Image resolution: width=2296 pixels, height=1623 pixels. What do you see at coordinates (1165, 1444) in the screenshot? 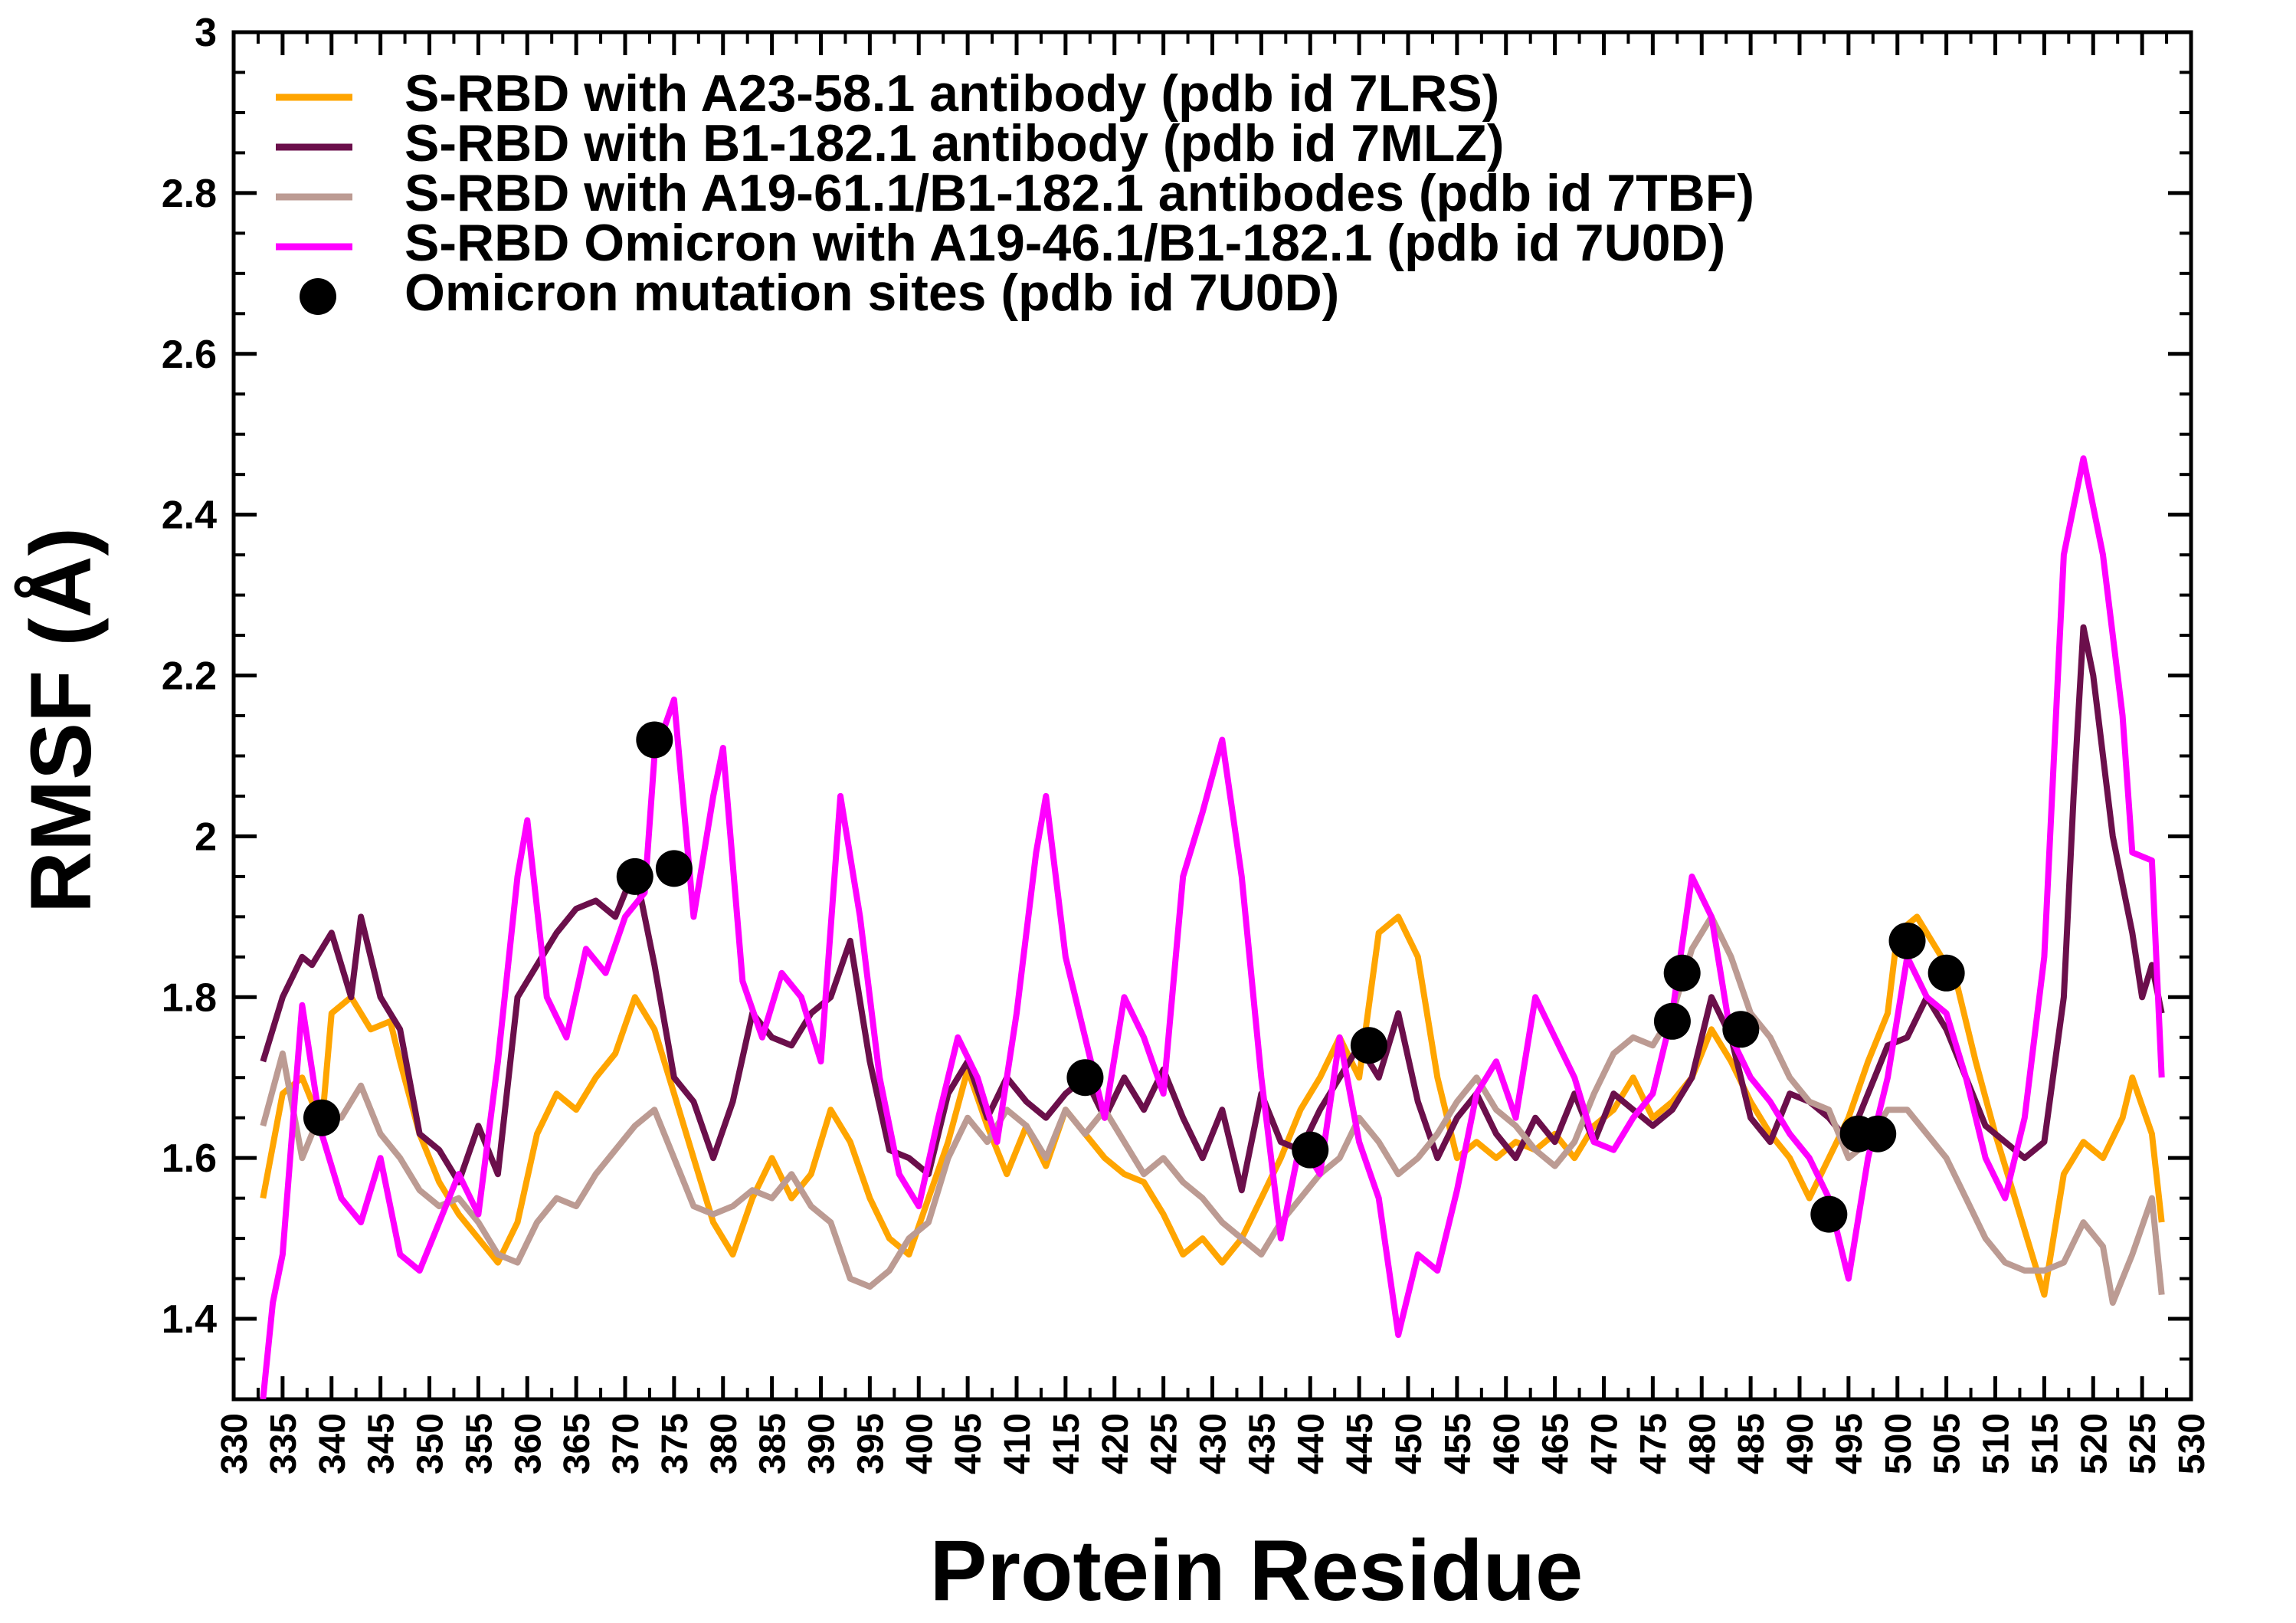
I see `x-tick-label: 425` at bounding box center [1165, 1444].